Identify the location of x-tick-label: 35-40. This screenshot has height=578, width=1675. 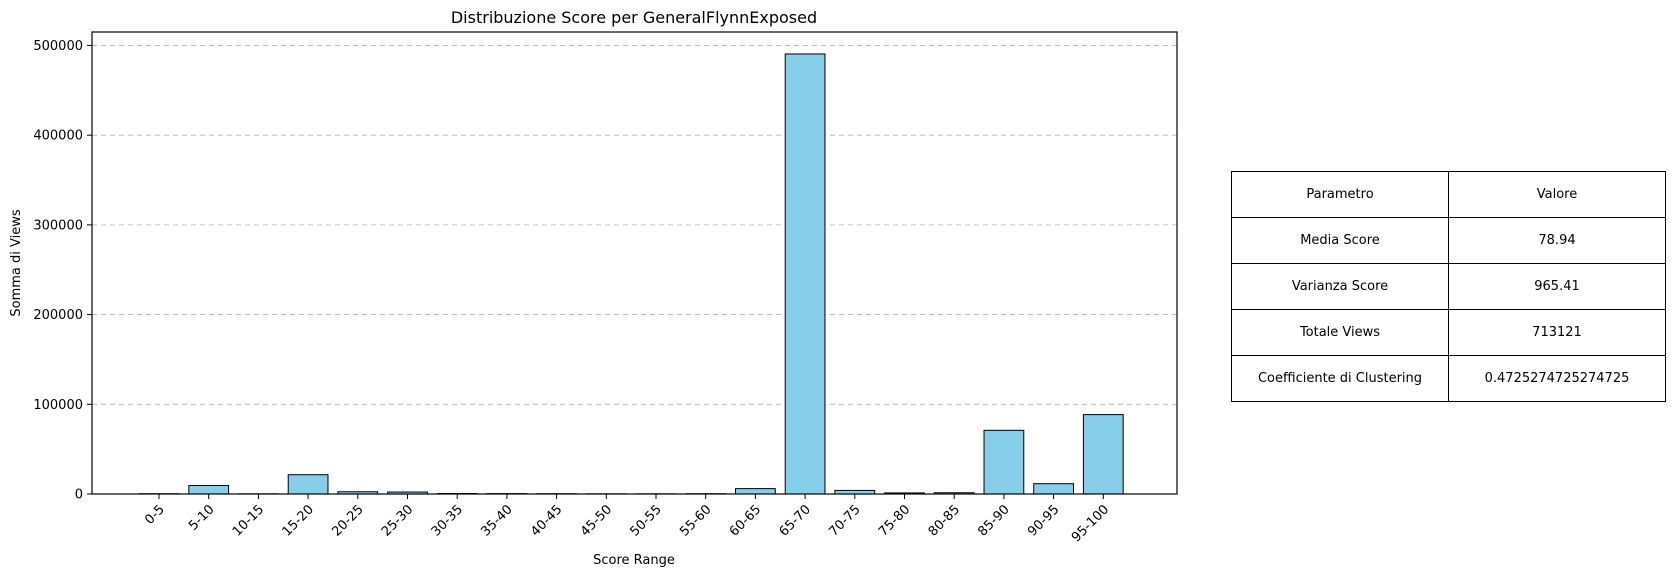
(496, 520).